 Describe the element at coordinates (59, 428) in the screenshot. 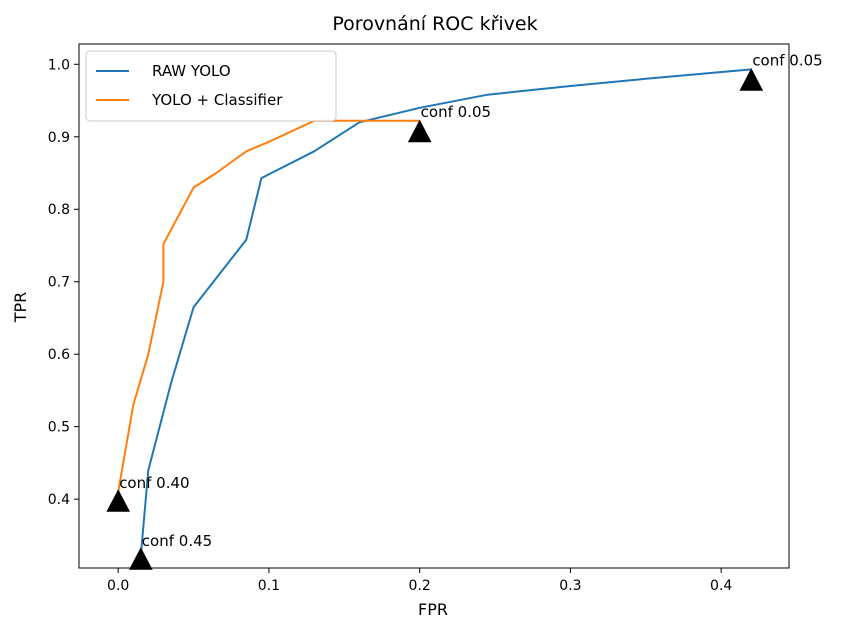

I see `y-tick-label: 0.5` at that location.